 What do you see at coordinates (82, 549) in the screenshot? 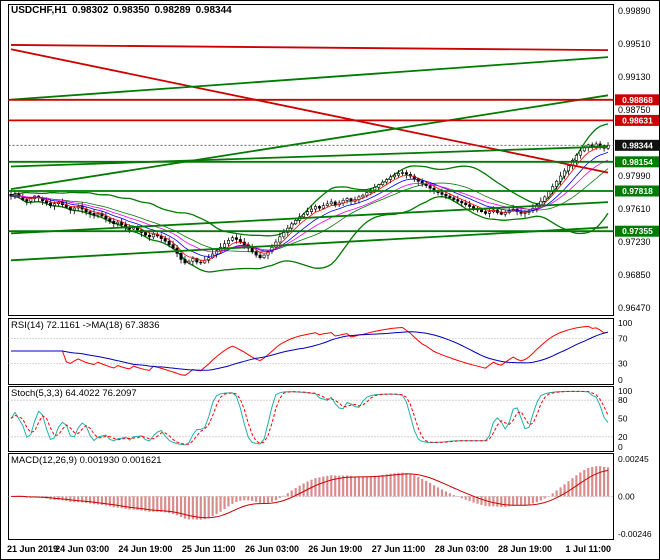
I see `time-label: 24 Jun 03:00` at bounding box center [82, 549].